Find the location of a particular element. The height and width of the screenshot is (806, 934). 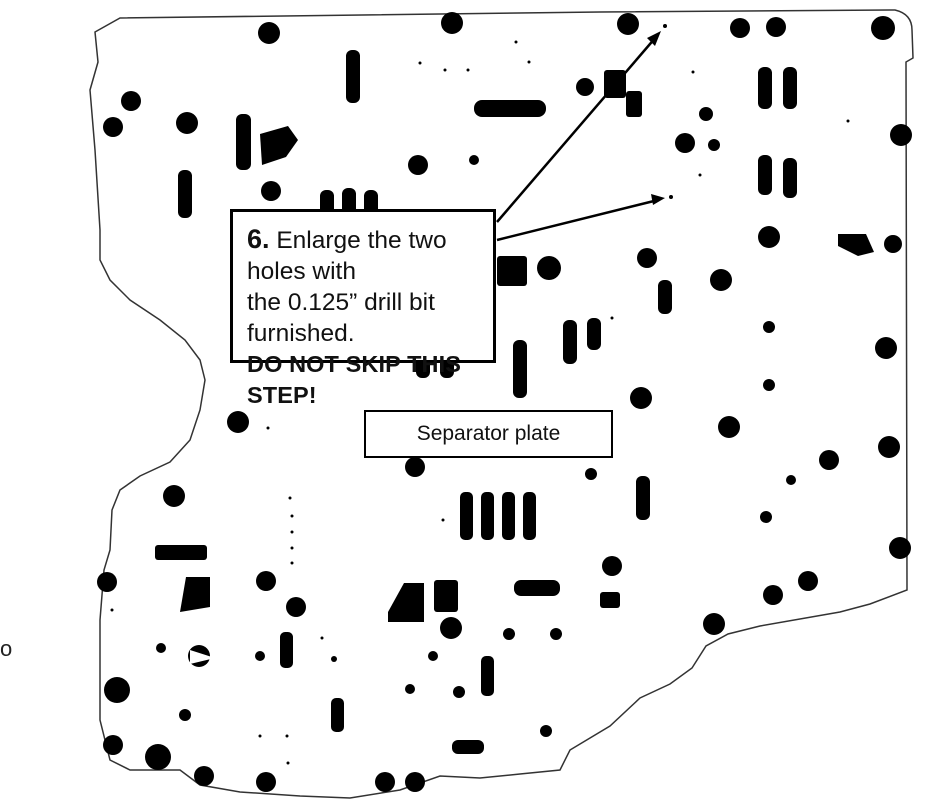

part-label: Separator plate is located at coordinates (488, 434).